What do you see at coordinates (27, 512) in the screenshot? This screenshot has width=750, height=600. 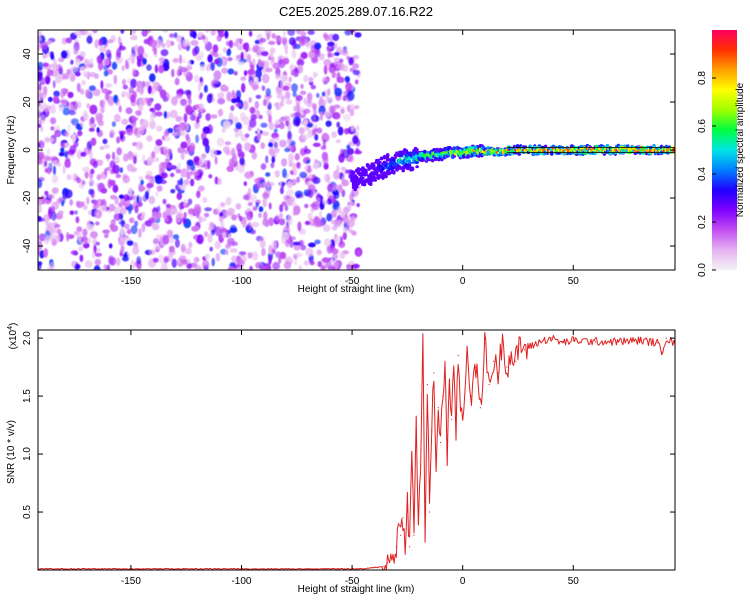 I see `y-tick-label: 0.5` at bounding box center [27, 512].